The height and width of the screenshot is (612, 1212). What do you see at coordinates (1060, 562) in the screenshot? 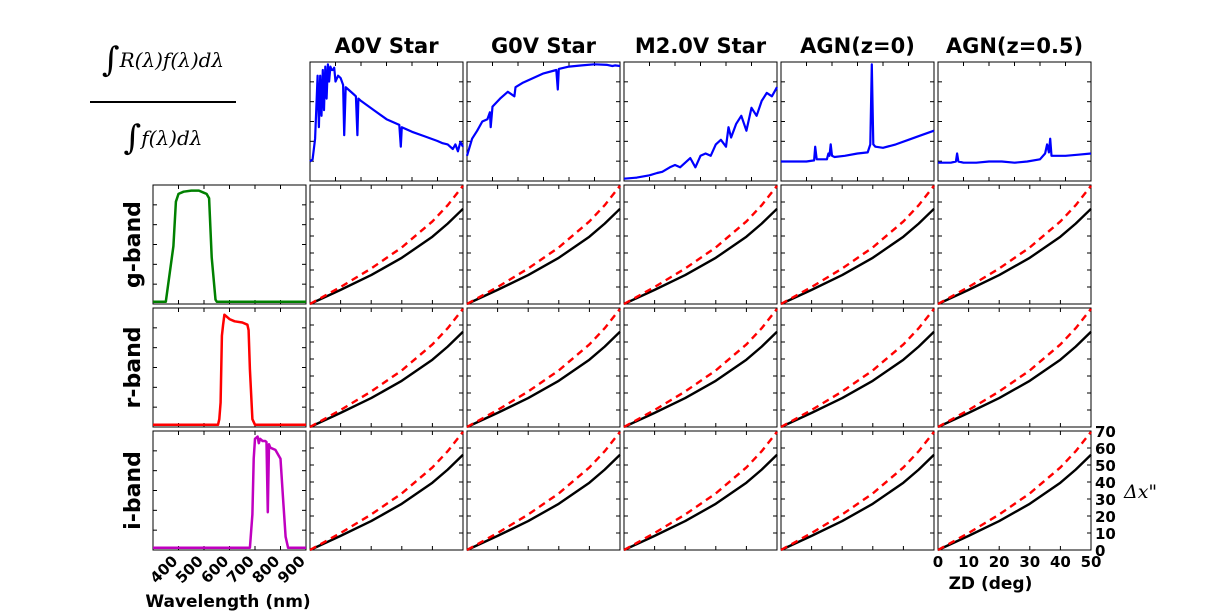
I see `zd-tick-label: 40` at bounding box center [1060, 562].